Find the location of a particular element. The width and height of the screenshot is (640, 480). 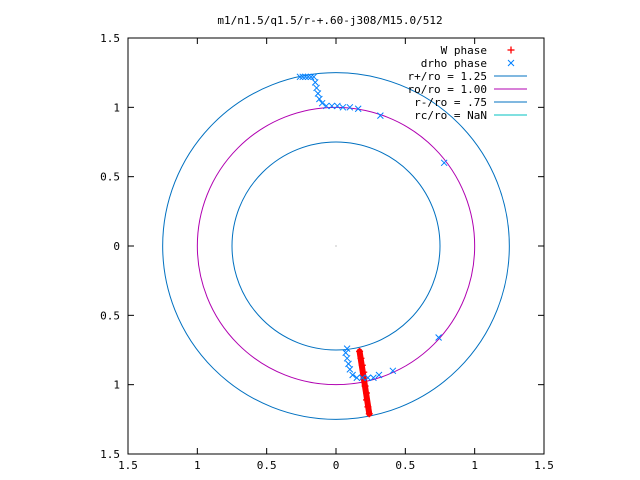

y-tick-label: 0 is located at coordinates (116, 246).